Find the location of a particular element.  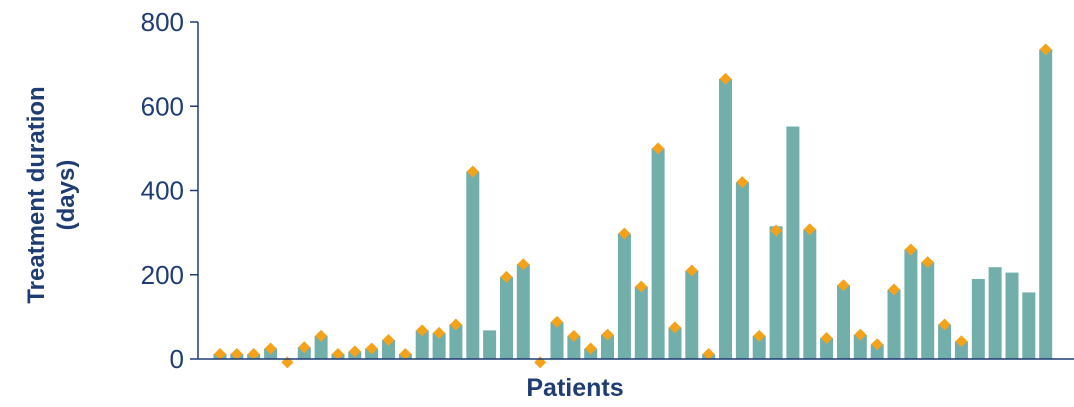

y-tick-label-600: 600 is located at coordinates (162, 106).